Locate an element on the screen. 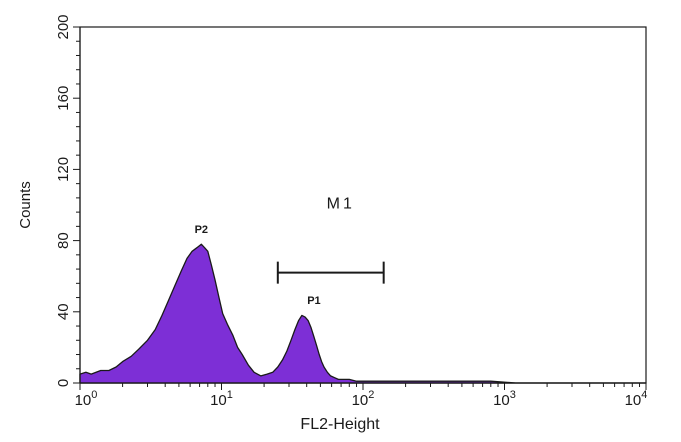  x-tick-label: 10¹ is located at coordinates (221, 399).